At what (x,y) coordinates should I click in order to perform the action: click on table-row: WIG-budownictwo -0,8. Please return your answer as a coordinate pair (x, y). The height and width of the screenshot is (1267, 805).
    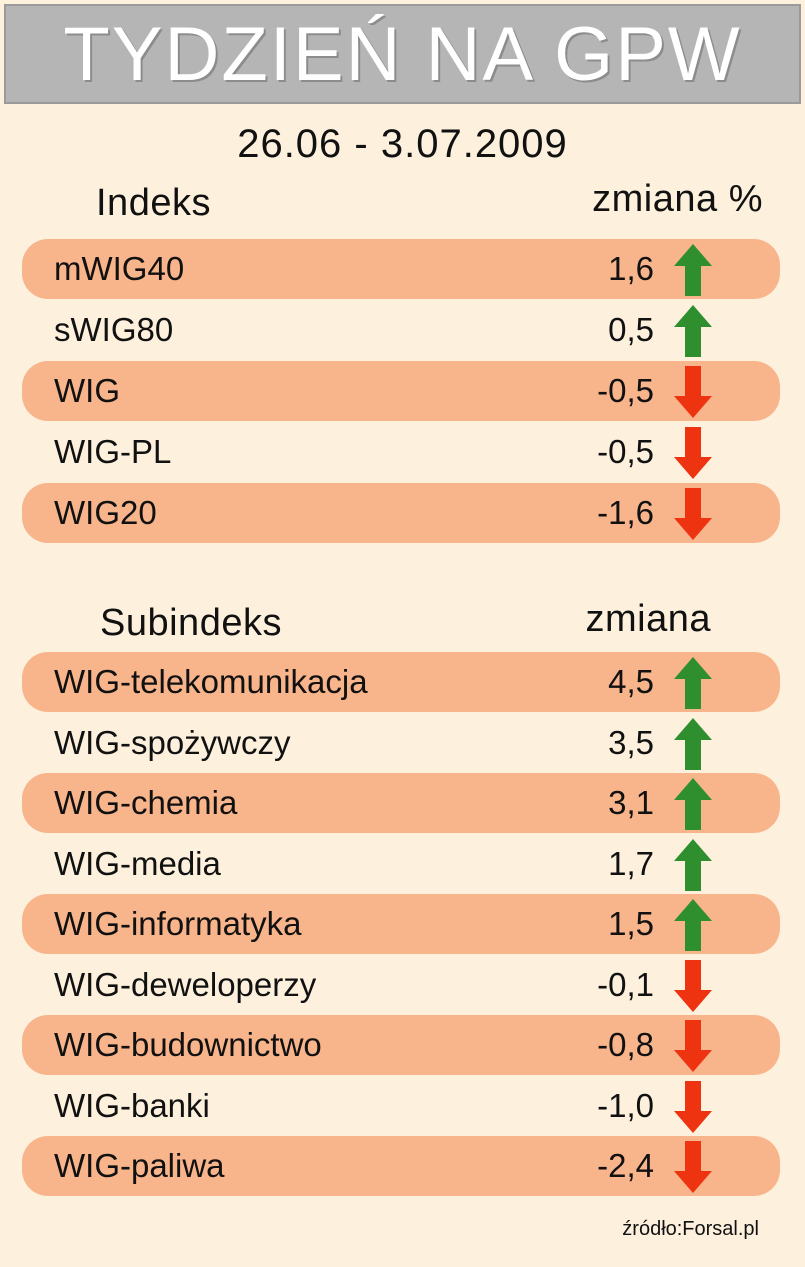
    Looking at the image, I should click on (401, 1045).